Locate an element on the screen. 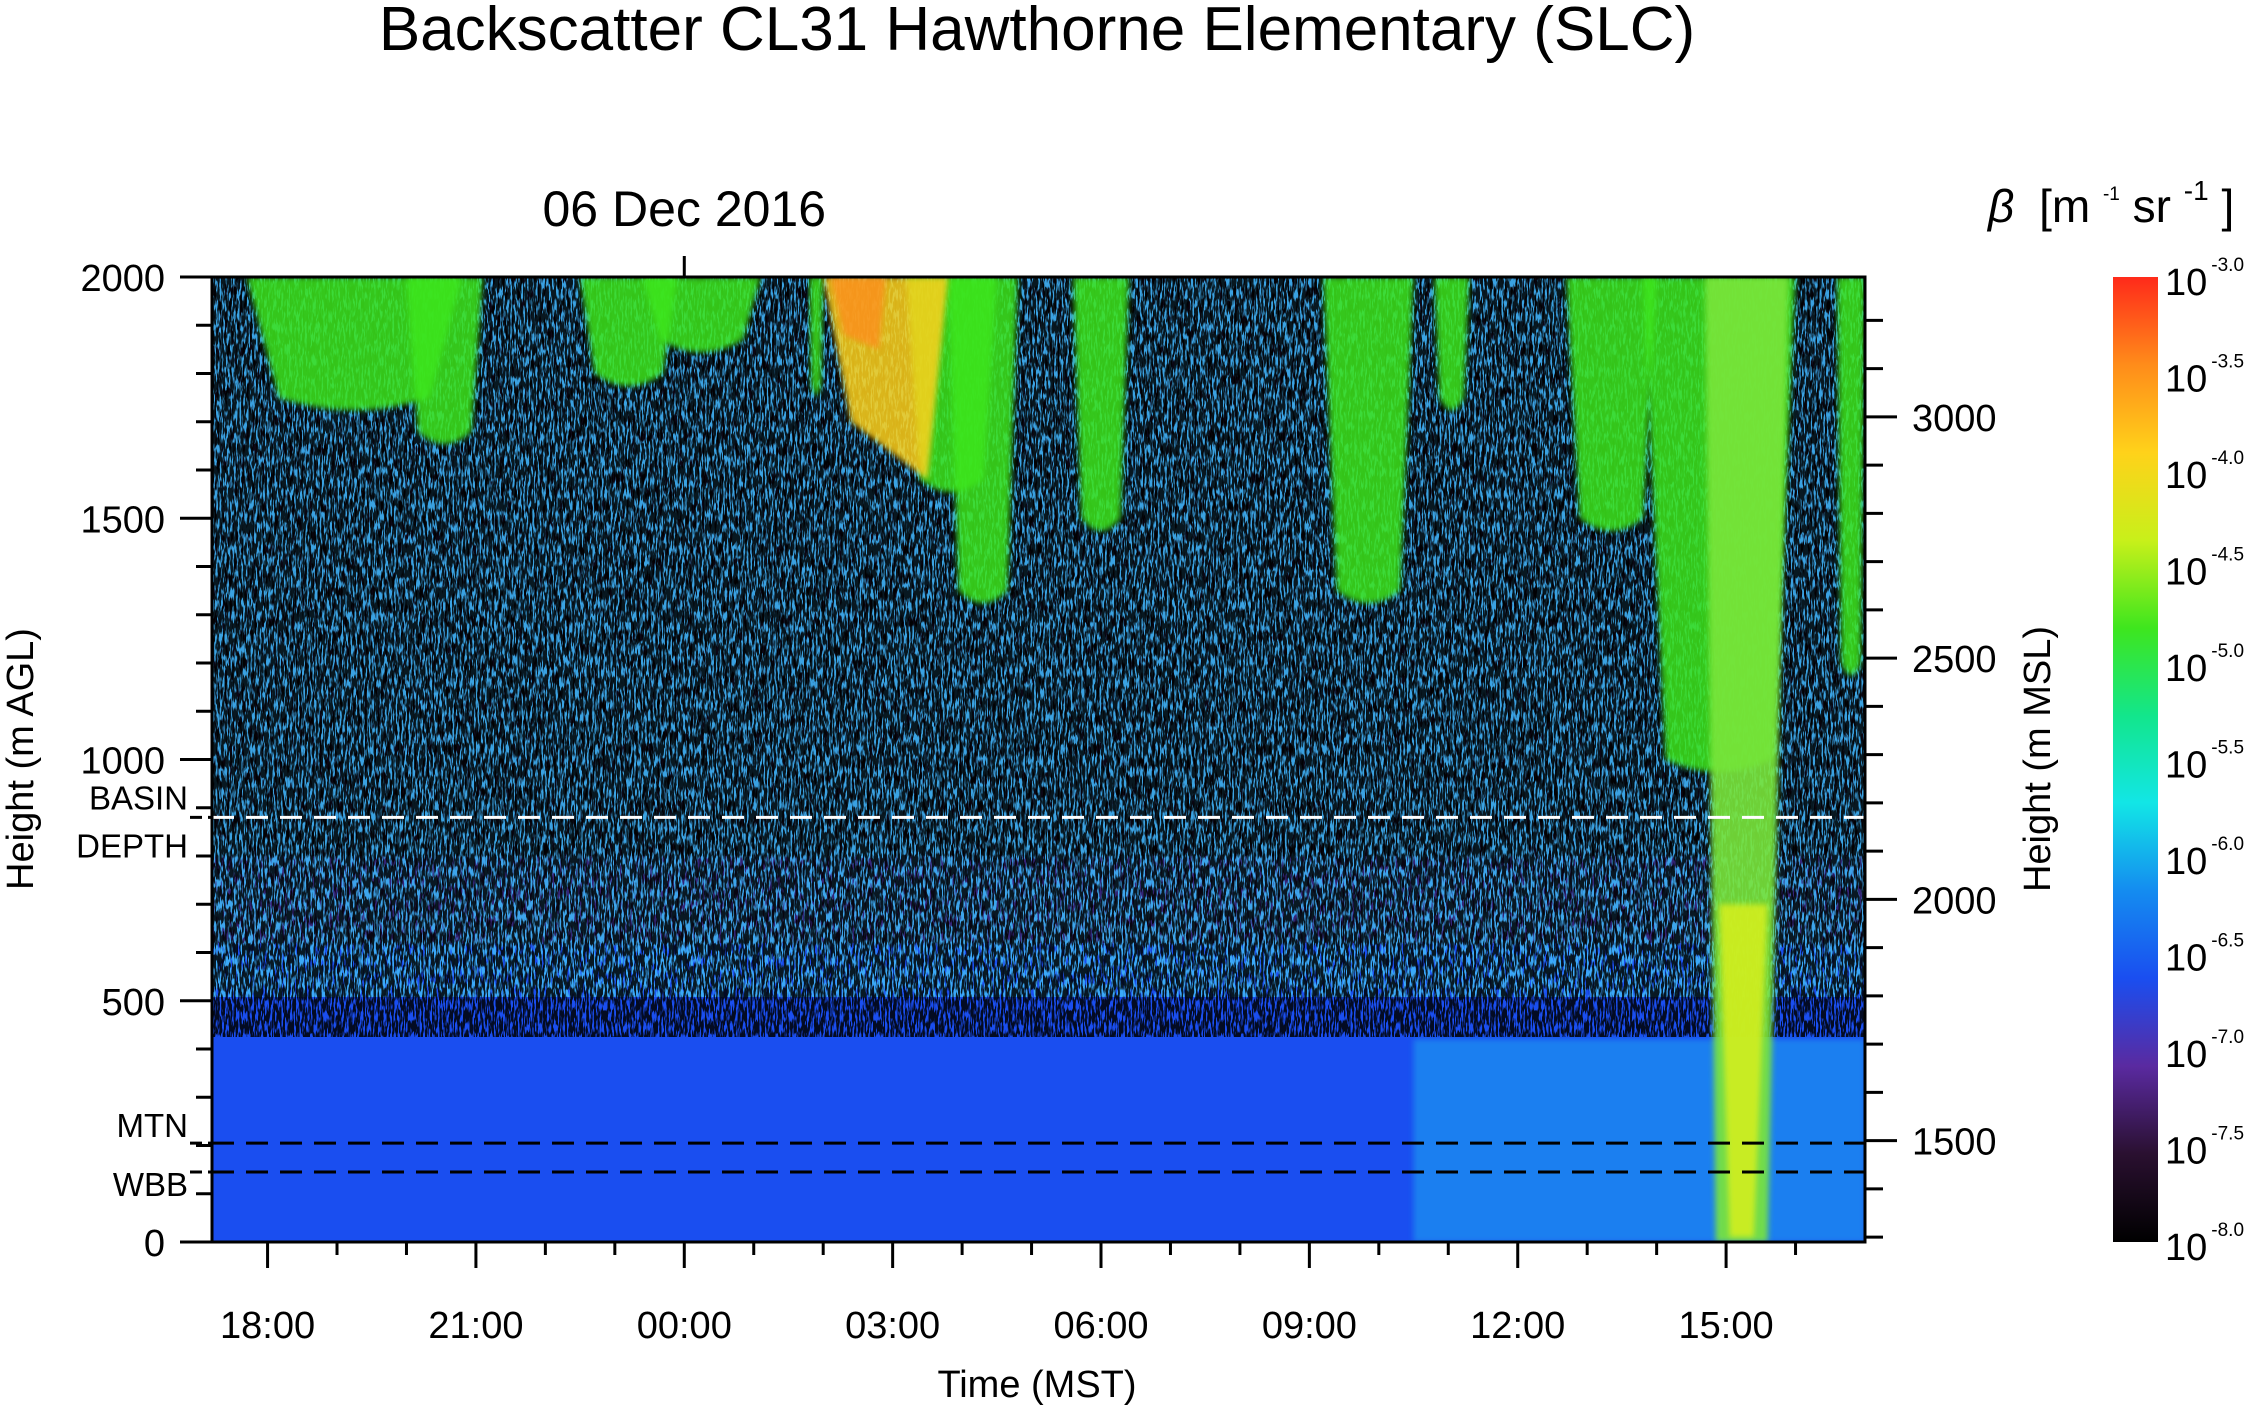 The image size is (2258, 1408). x-tick-label: 03:00 is located at coordinates (892, 1326).